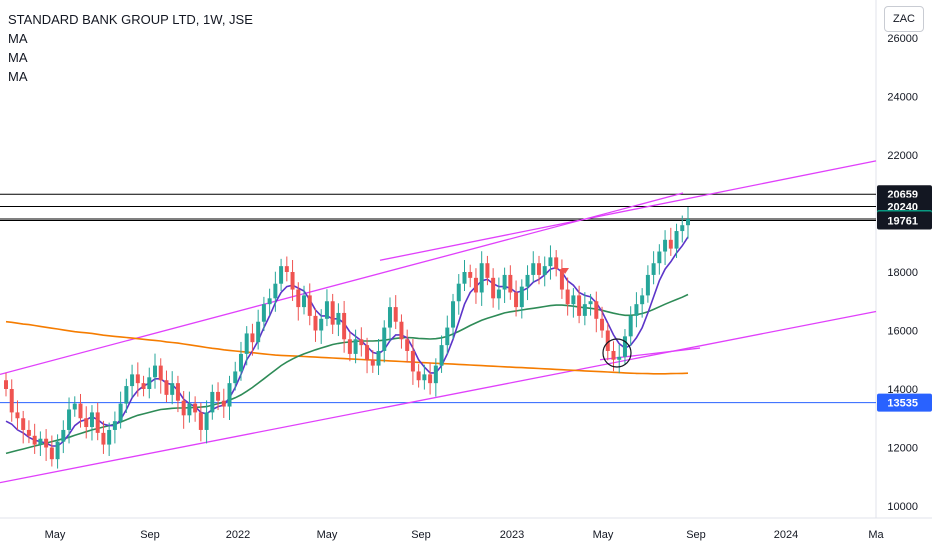 Image resolution: width=932 pixels, height=550 pixels. Describe the element at coordinates (902, 390) in the screenshot. I see `y-tick-label: 14000` at that location.